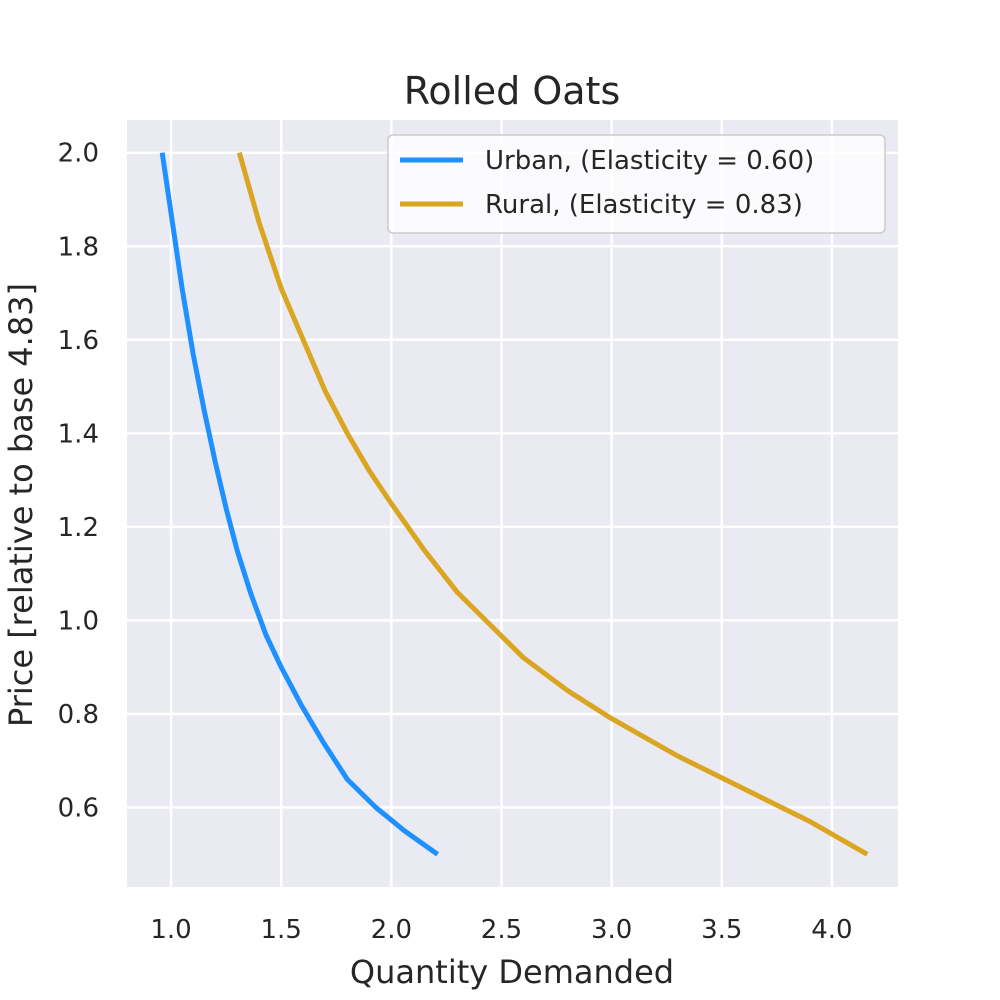 Image resolution: width=1000 pixels, height=1000 pixels. Describe the element at coordinates (78, 715) in the screenshot. I see `y-tick-label: 0.8` at that location.